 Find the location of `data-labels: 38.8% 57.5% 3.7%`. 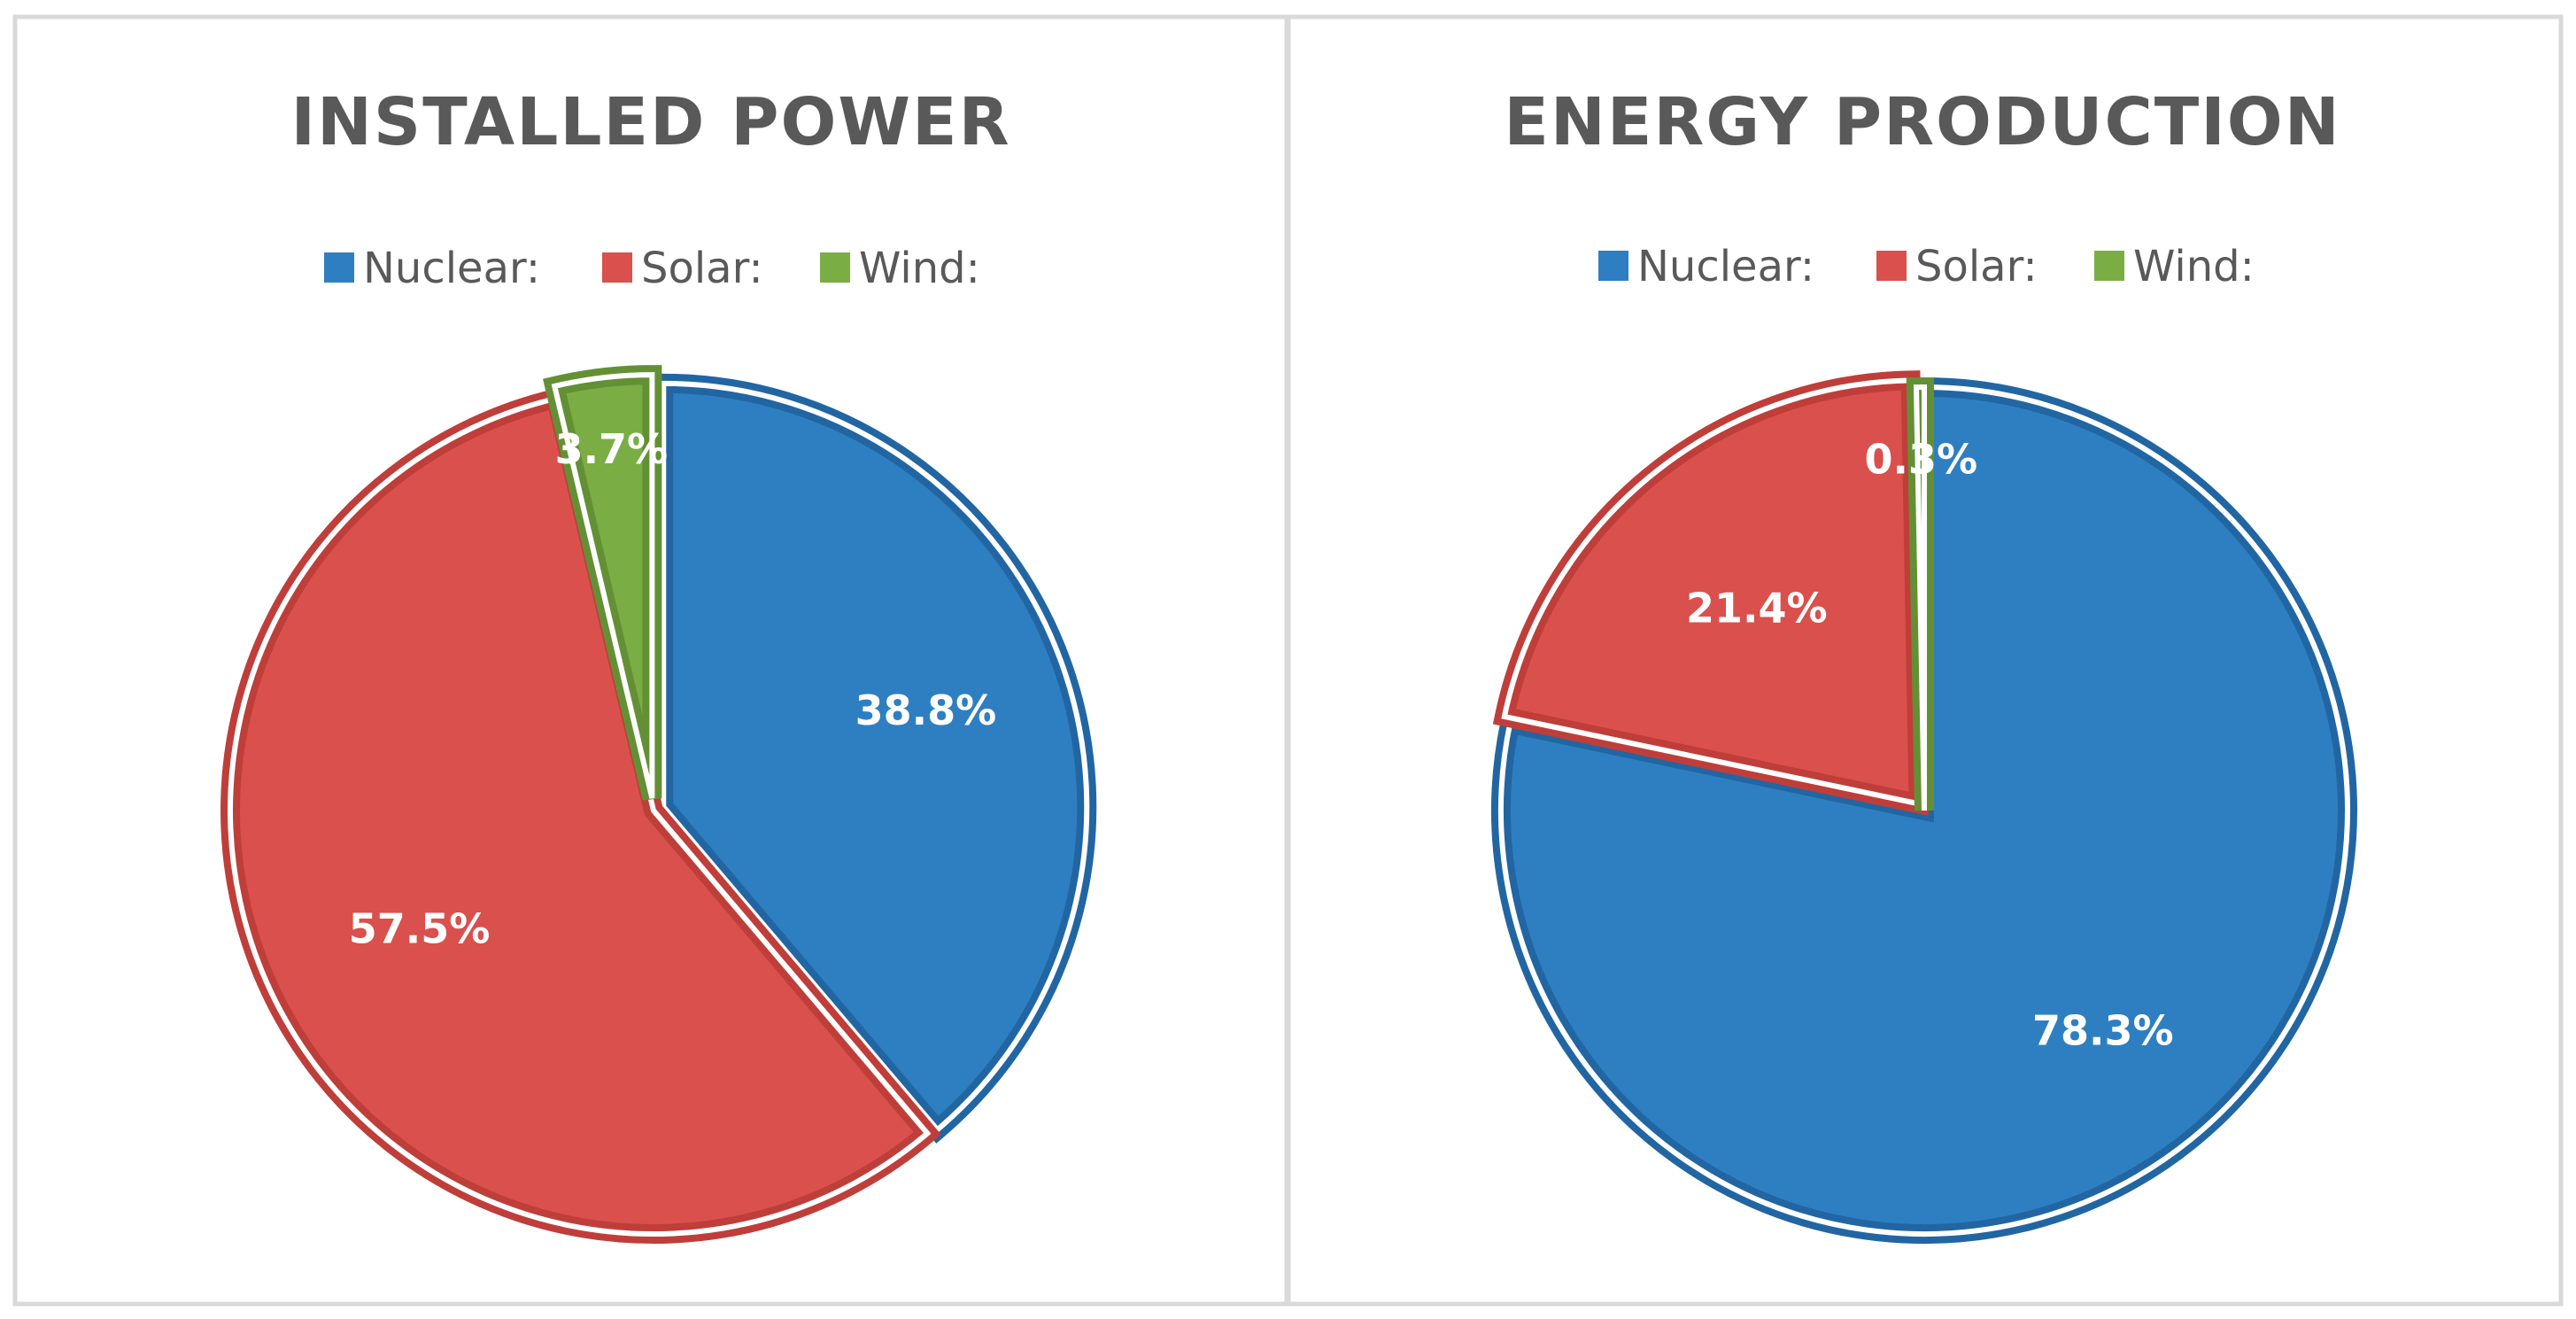

data-labels: 38.8% 57.5% 3.7% is located at coordinates (672, 689).